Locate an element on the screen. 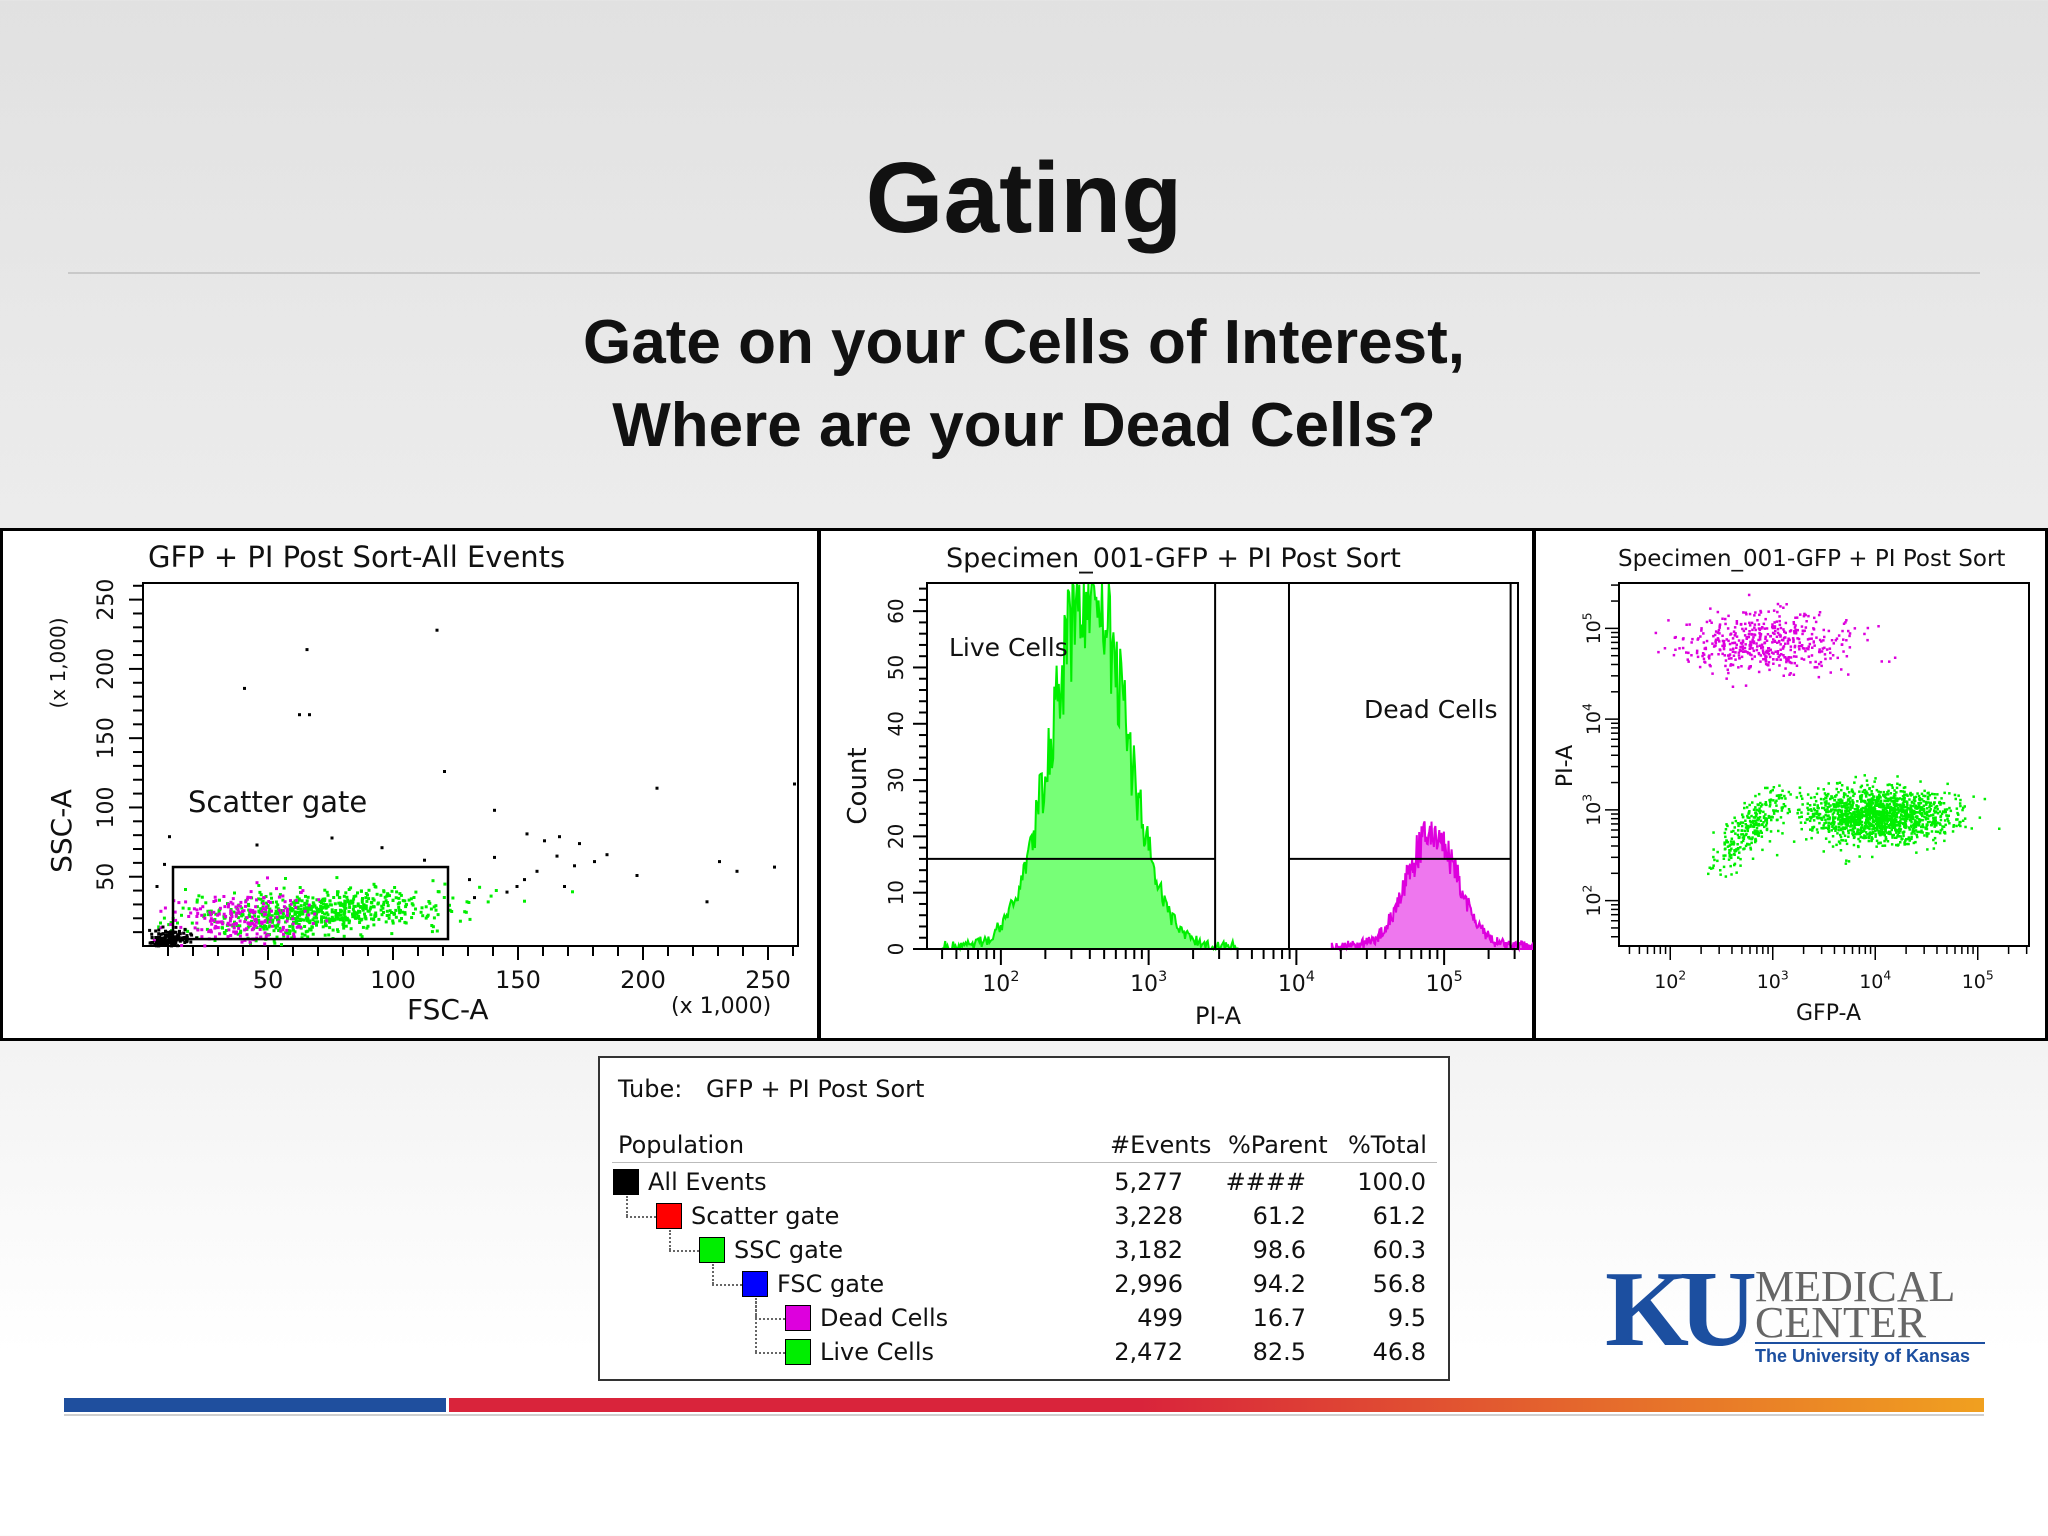 The height and width of the screenshot is (1536, 2048). population-row: Live Cells 2,472 82.5 46.8 is located at coordinates (1024, 1352).